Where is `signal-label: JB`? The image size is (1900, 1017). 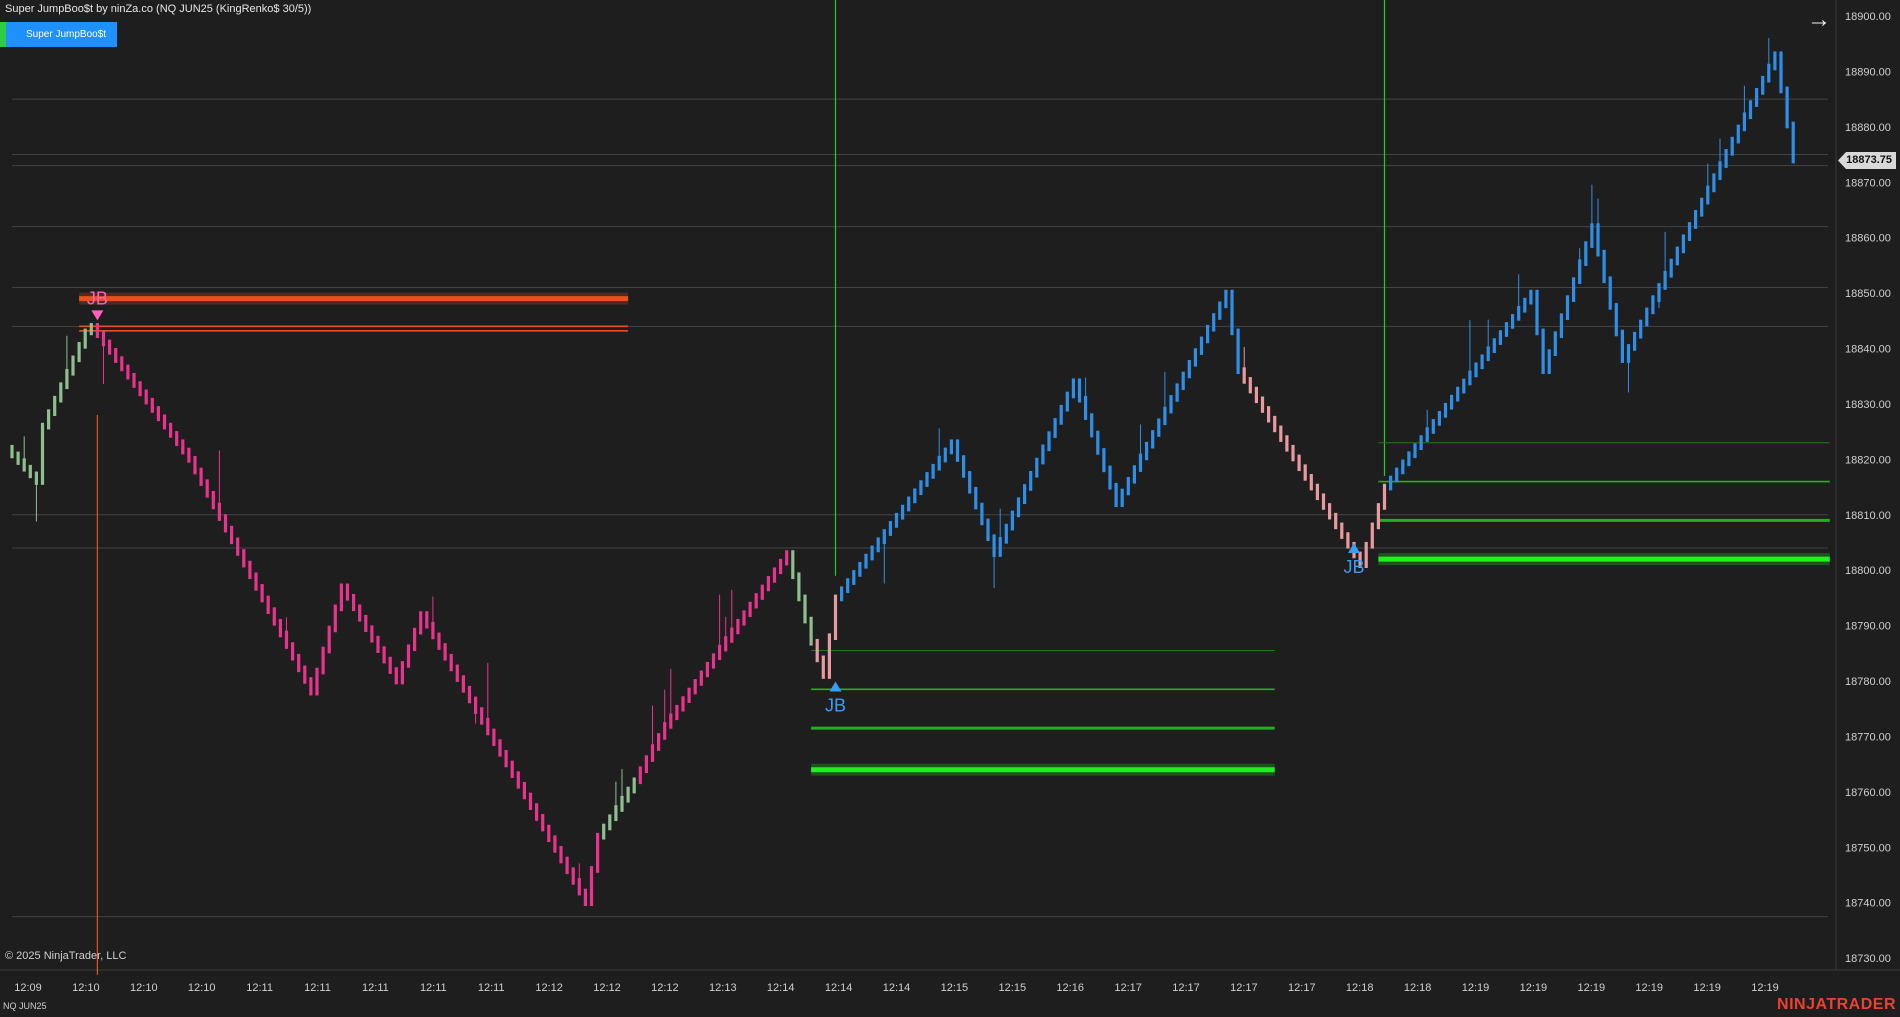
signal-label: JB is located at coordinates (97, 298).